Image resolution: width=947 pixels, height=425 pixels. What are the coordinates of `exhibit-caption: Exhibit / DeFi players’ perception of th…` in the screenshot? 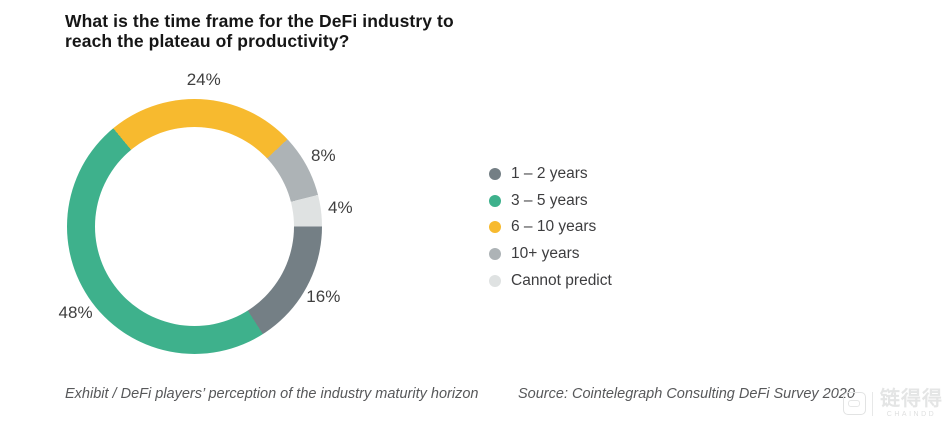 It's located at (272, 394).